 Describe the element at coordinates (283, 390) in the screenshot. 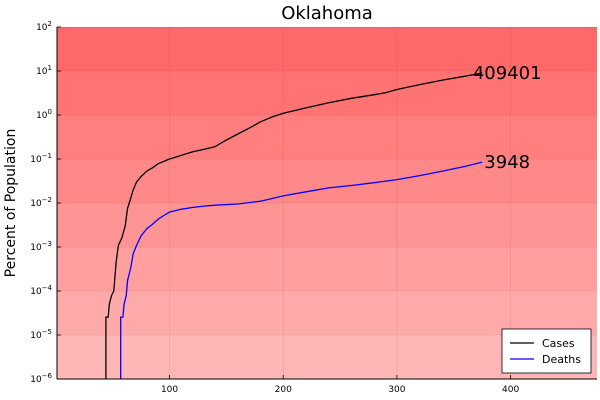

I see `x-tick-label: 200` at that location.